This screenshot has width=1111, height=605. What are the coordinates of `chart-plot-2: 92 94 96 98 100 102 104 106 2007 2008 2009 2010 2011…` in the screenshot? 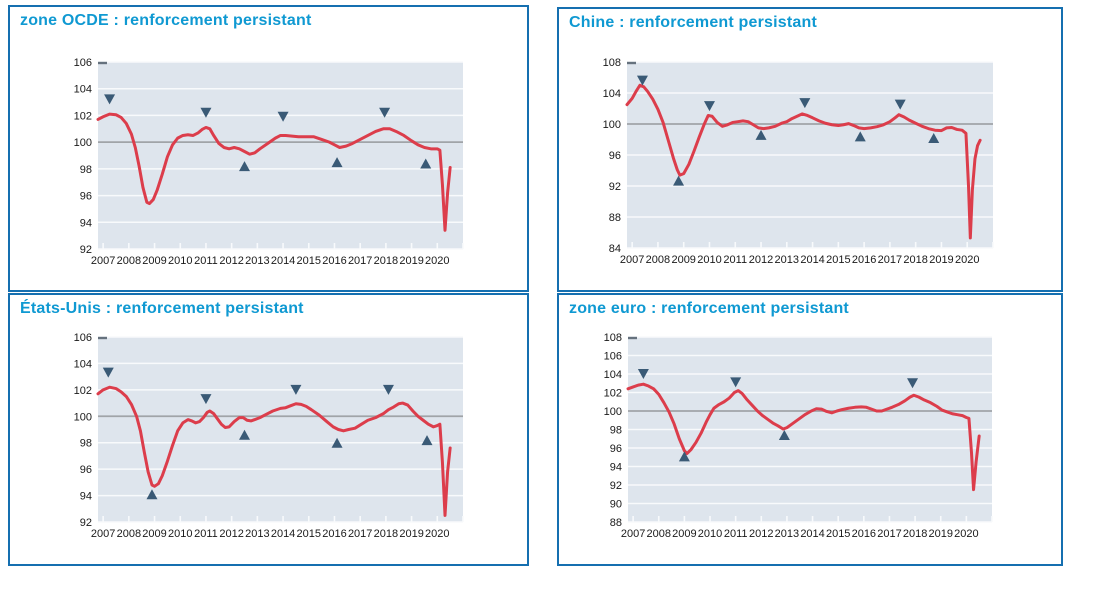 It's located at (269, 436).